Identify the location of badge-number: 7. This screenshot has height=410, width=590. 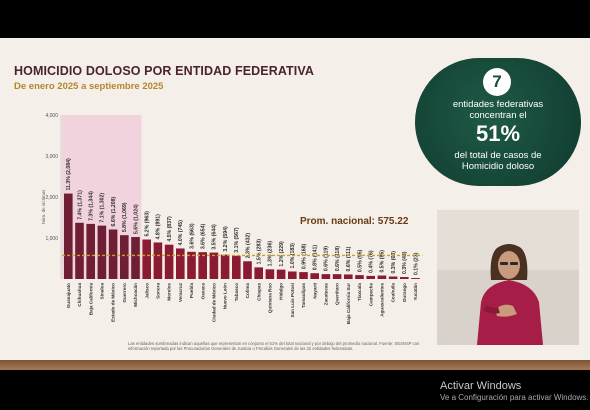
(497, 82).